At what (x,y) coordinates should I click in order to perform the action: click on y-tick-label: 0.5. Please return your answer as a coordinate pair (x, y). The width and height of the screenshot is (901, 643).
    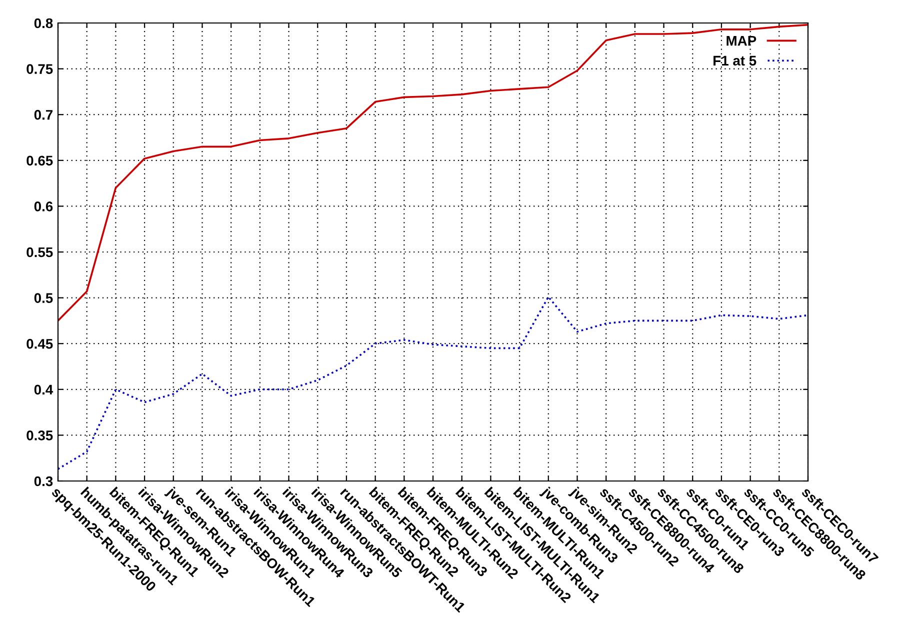
    Looking at the image, I should click on (43, 298).